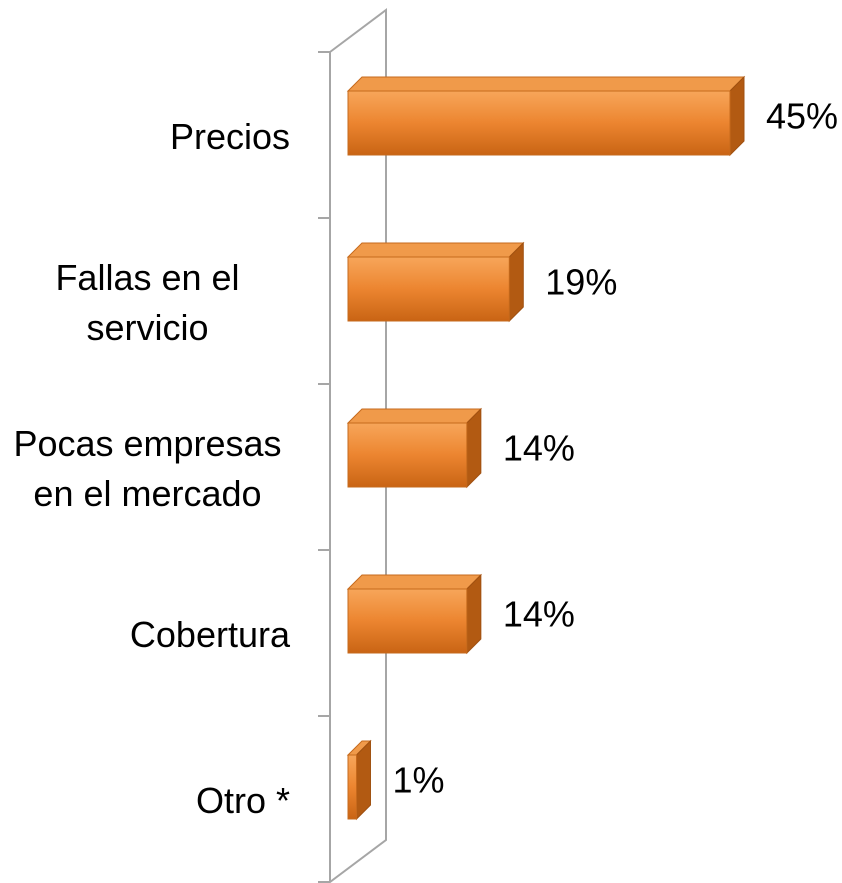 The image size is (842, 883). I want to click on category-label: Pocas empresas en el mercado, so click(147, 469).